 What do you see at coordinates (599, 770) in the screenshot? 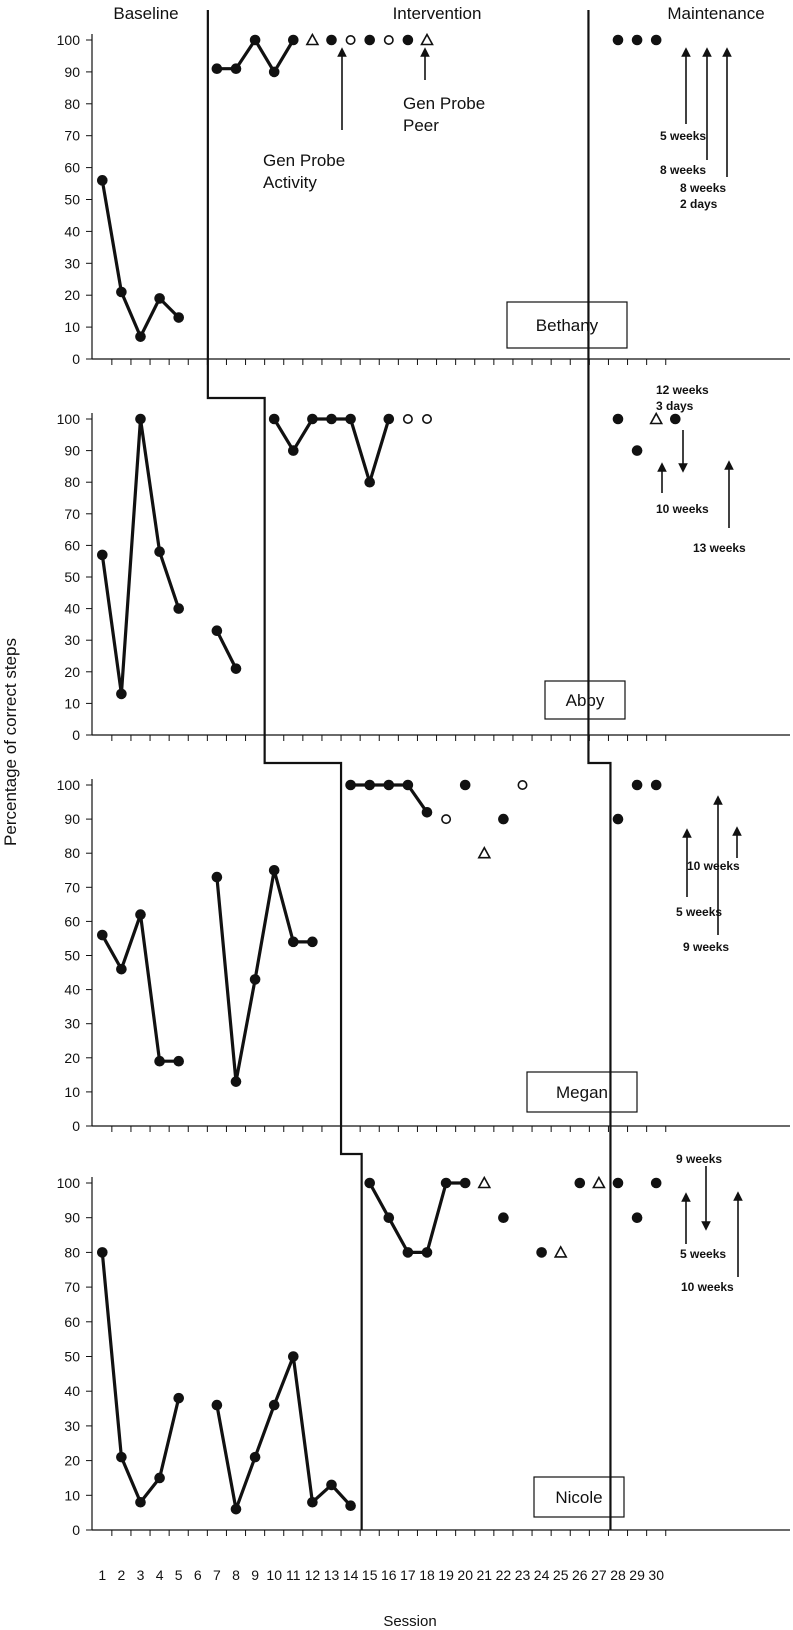
I see `maintenance-phase-line` at bounding box center [599, 770].